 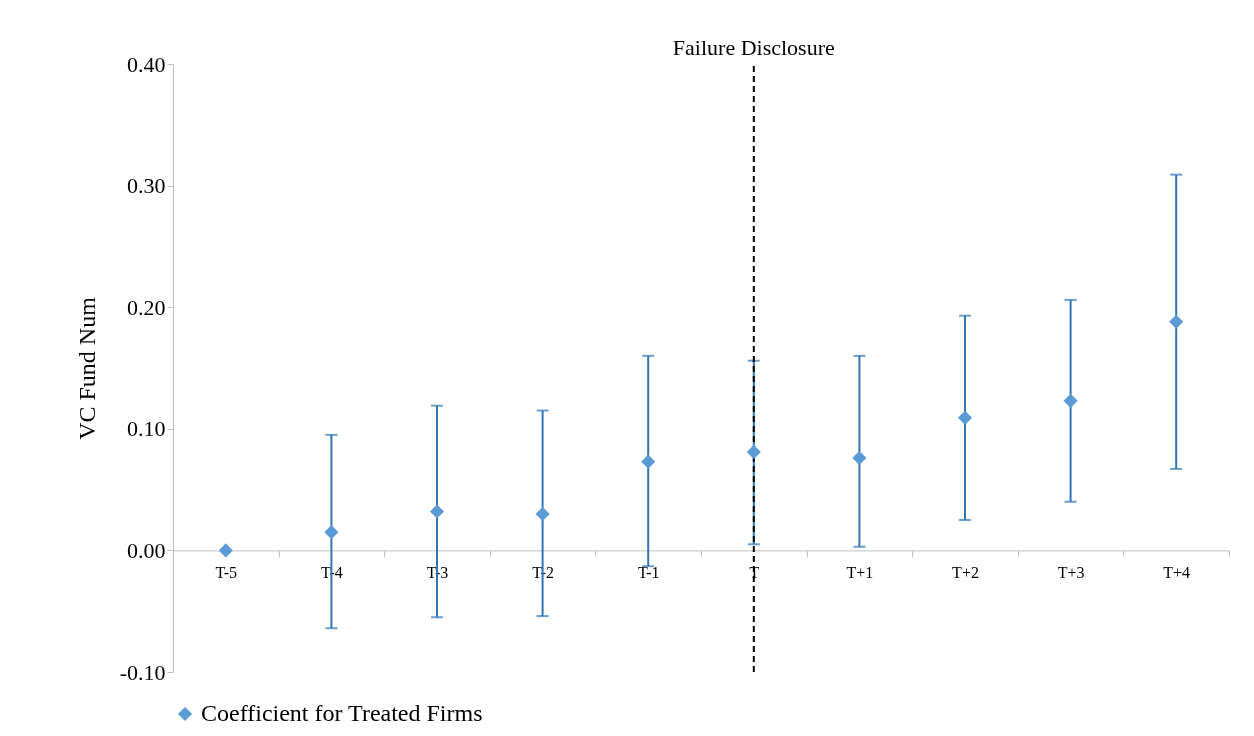 I want to click on y-tick-label: 0.30, so click(x=146, y=186).